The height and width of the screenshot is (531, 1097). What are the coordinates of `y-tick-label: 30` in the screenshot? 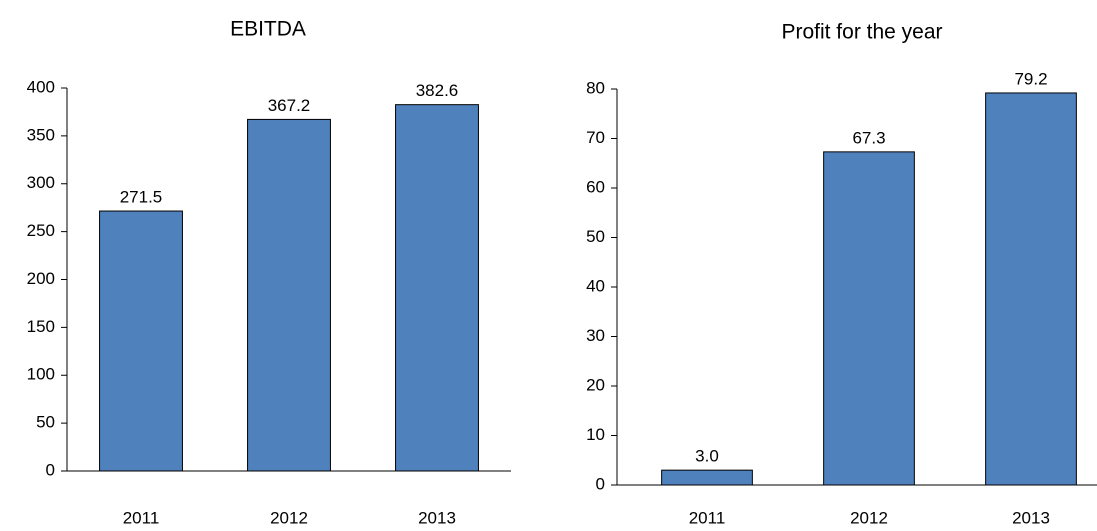 It's located at (595, 335).